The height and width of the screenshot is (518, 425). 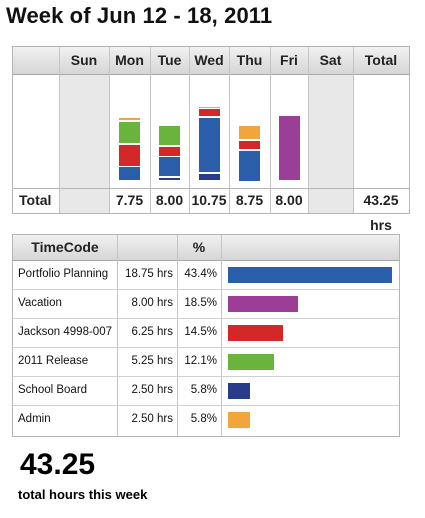 What do you see at coordinates (129, 174) in the screenshot?
I see `bar-segment-mon-portfolio-planning` at bounding box center [129, 174].